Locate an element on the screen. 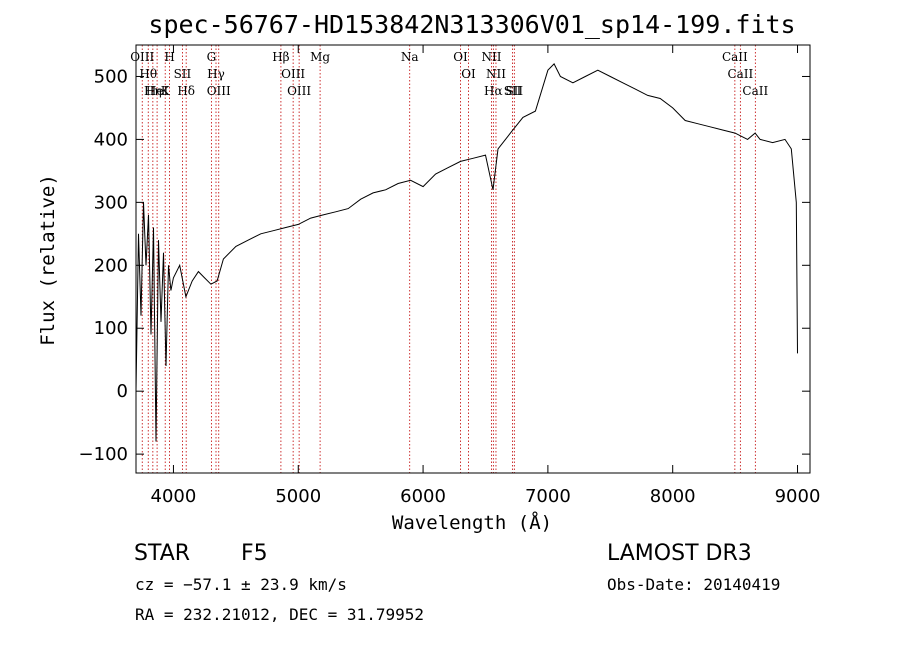  reference-line-label: Na is located at coordinates (410, 57).